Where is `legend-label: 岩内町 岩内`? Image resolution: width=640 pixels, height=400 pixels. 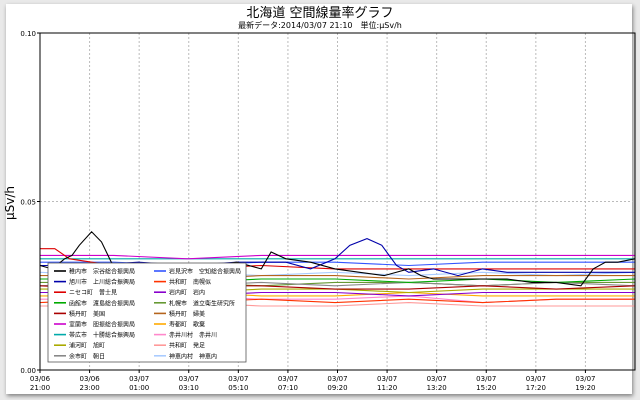 legend-label: 岩内町 岩内 is located at coordinates (187, 293).